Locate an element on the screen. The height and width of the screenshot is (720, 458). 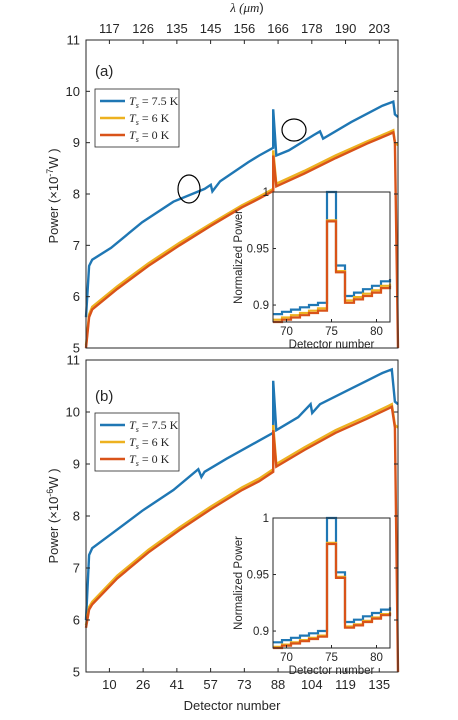
lambda-symbol: λ ( is located at coordinates (236, 7).